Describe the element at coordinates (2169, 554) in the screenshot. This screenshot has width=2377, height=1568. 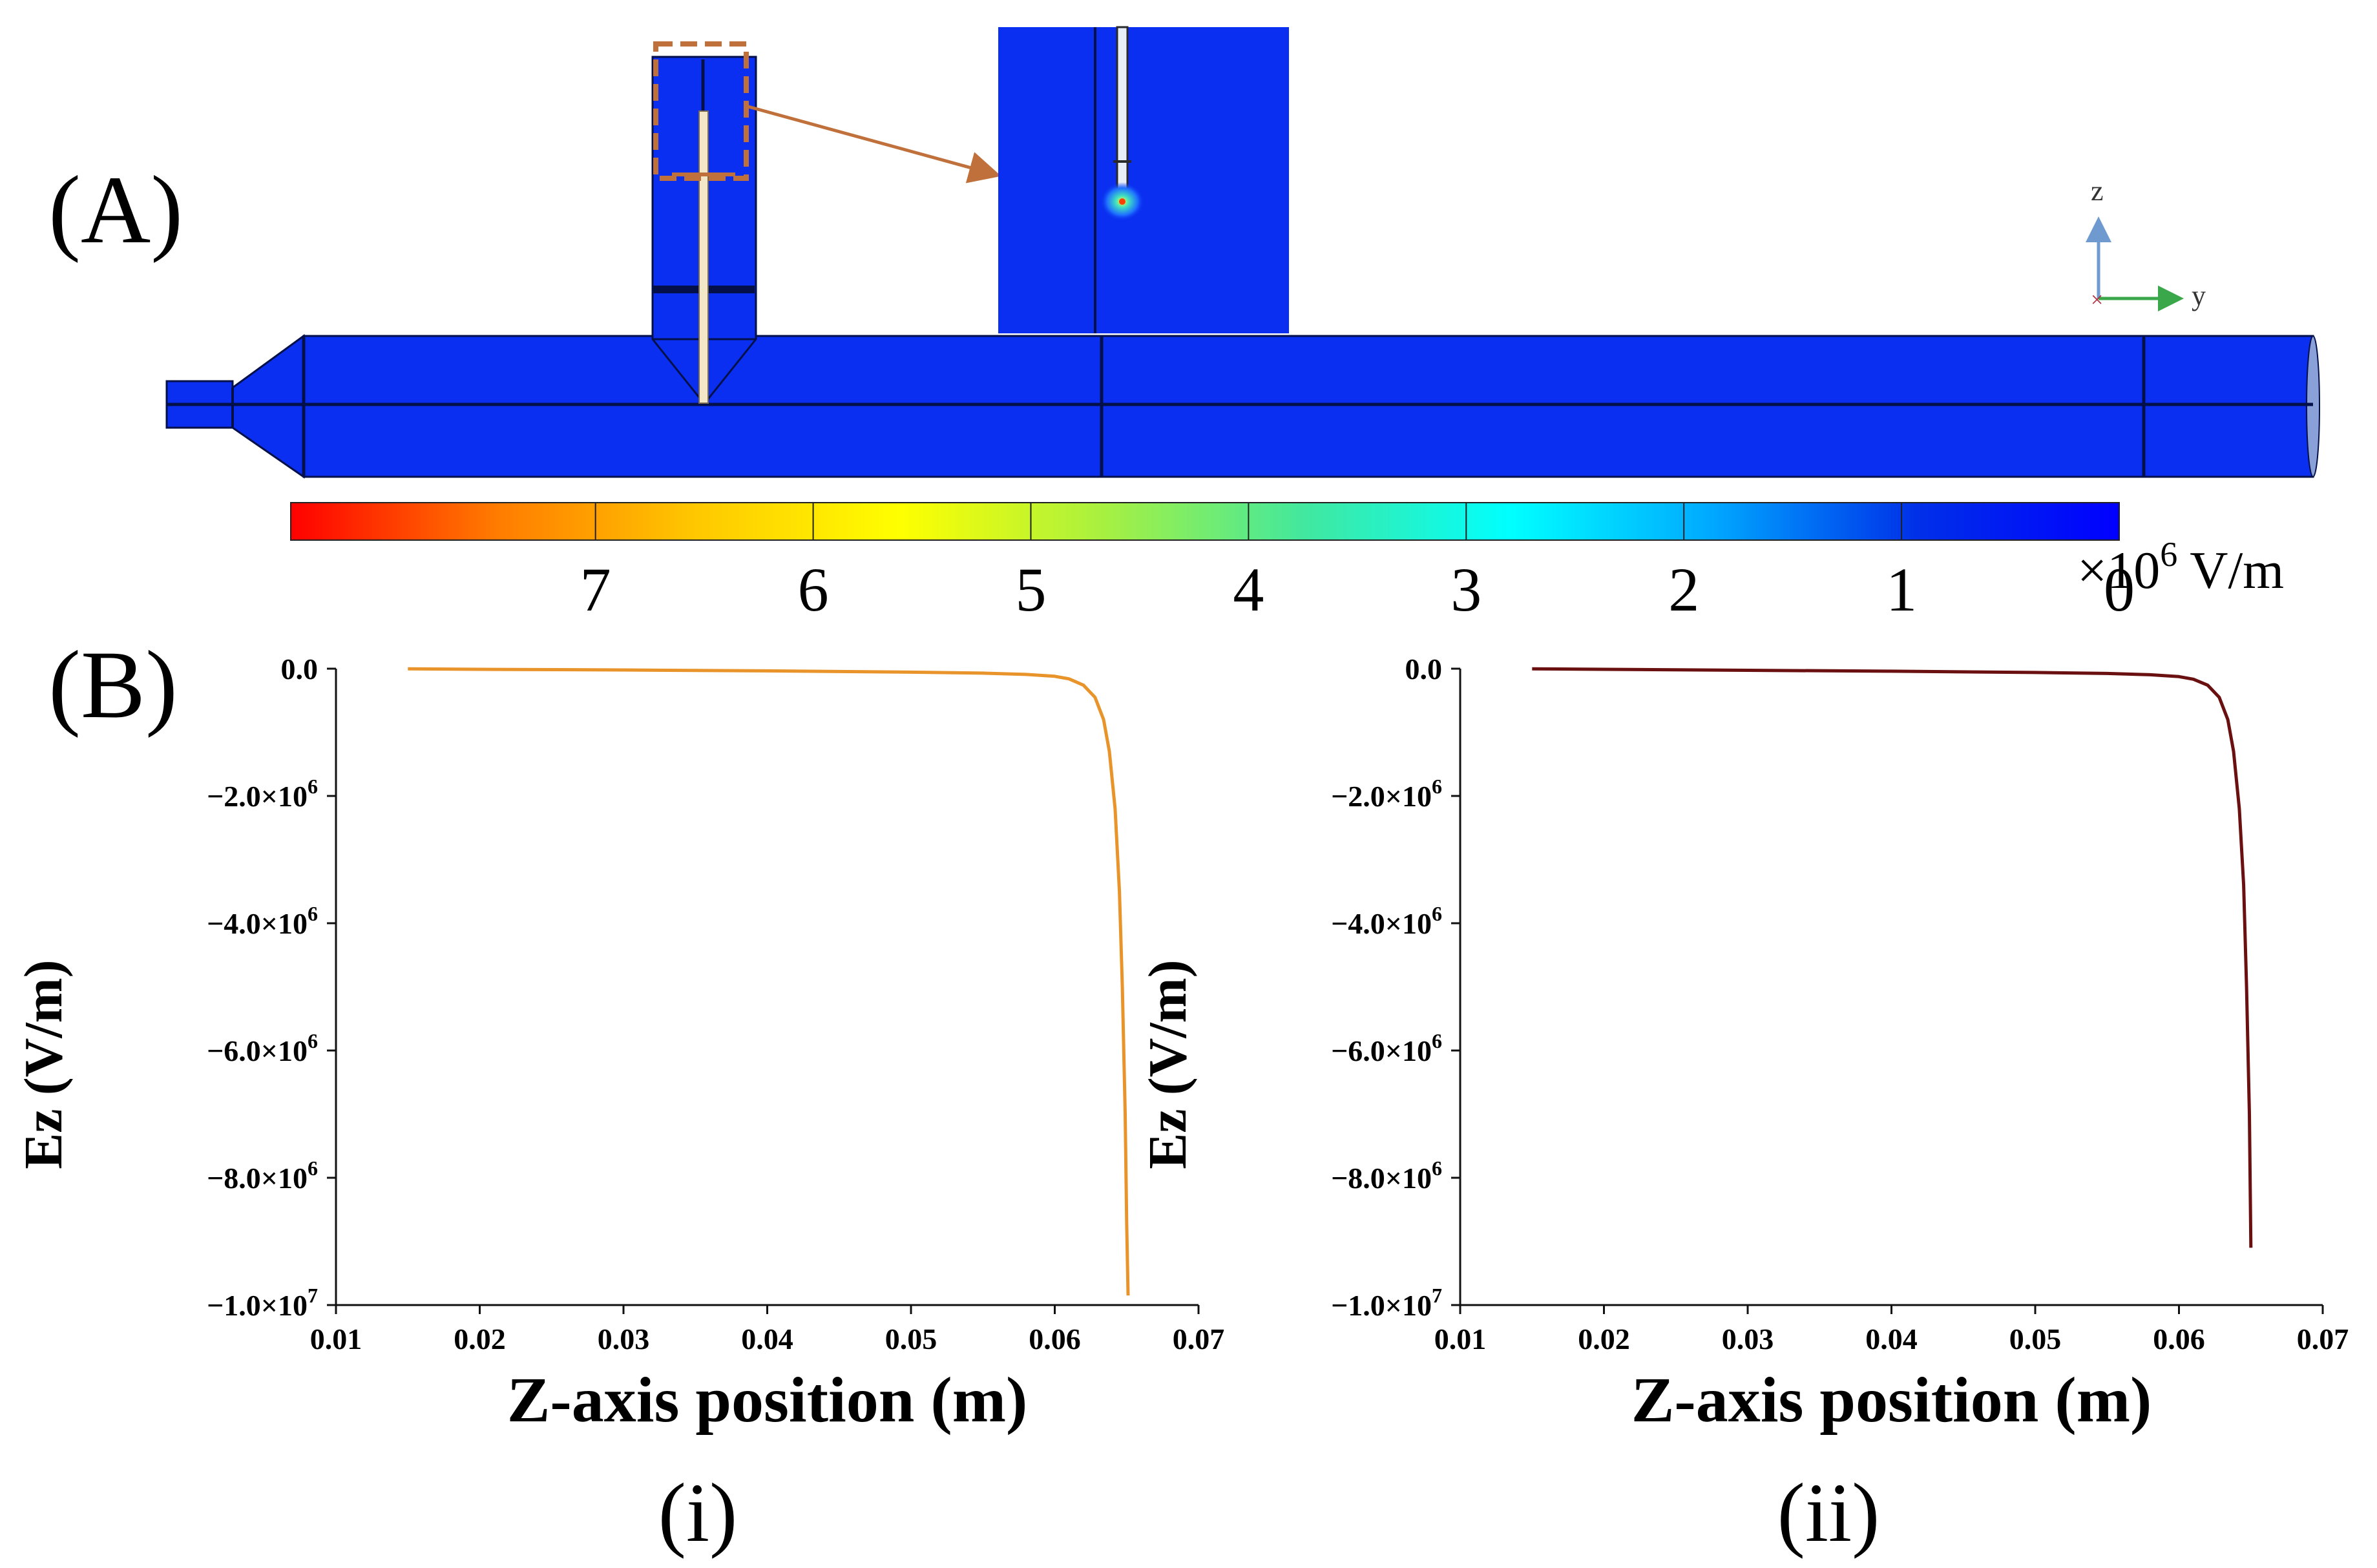
I see `colorbar-unit-exponent: 6` at that location.